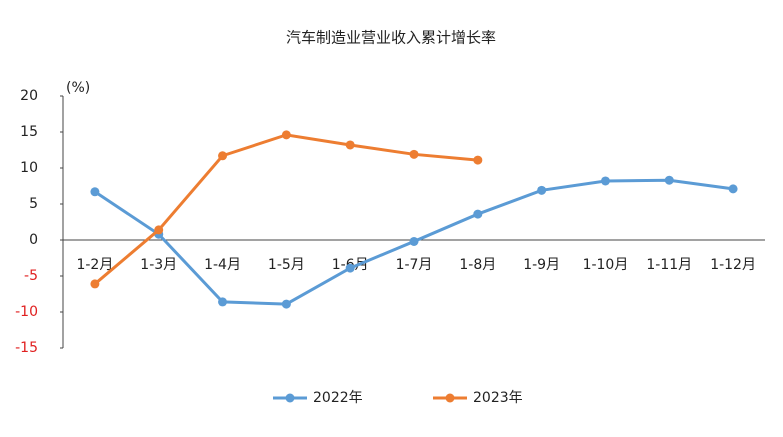 The height and width of the screenshot is (437, 783). What do you see at coordinates (26, 348) in the screenshot?
I see `y-tick-label: -15` at bounding box center [26, 348].